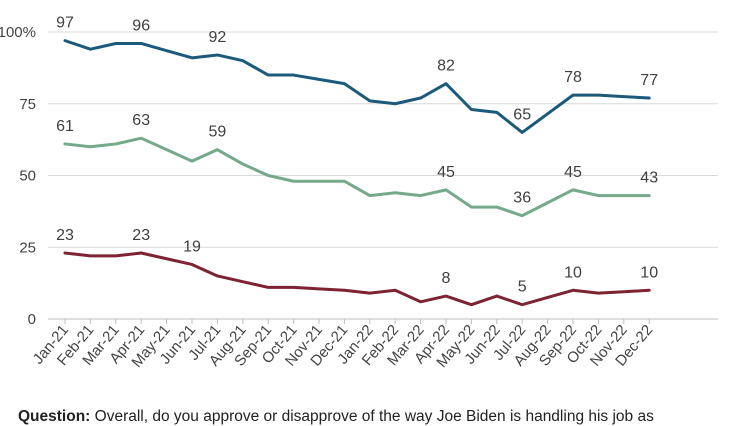  What do you see at coordinates (522, 198) in the screenshot?
I see `data-label: 36` at bounding box center [522, 198].